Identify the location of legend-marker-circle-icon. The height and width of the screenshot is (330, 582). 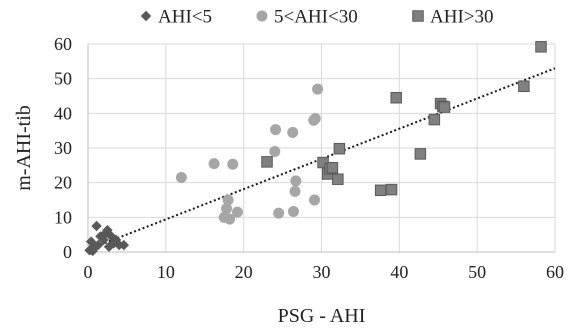
(262, 16).